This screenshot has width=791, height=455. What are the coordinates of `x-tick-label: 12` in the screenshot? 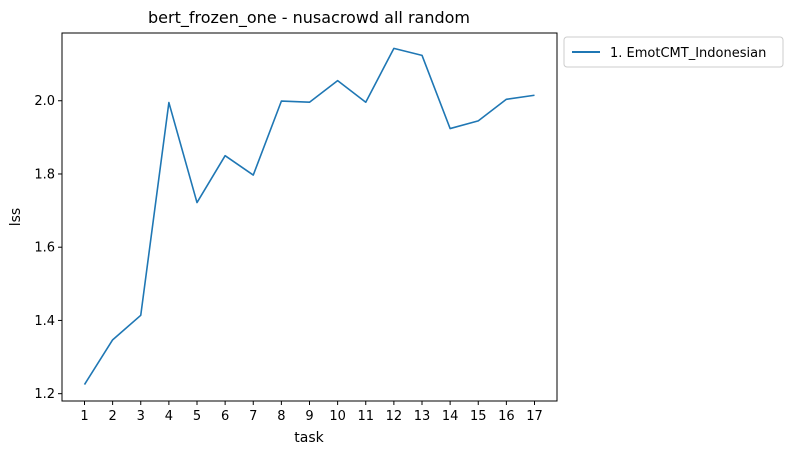 It's located at (394, 416).